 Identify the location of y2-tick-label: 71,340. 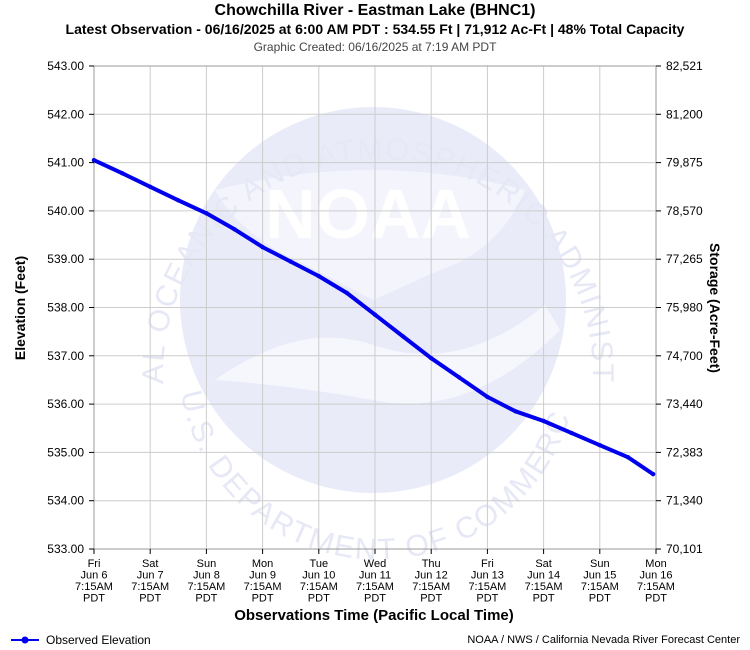
(684, 501).